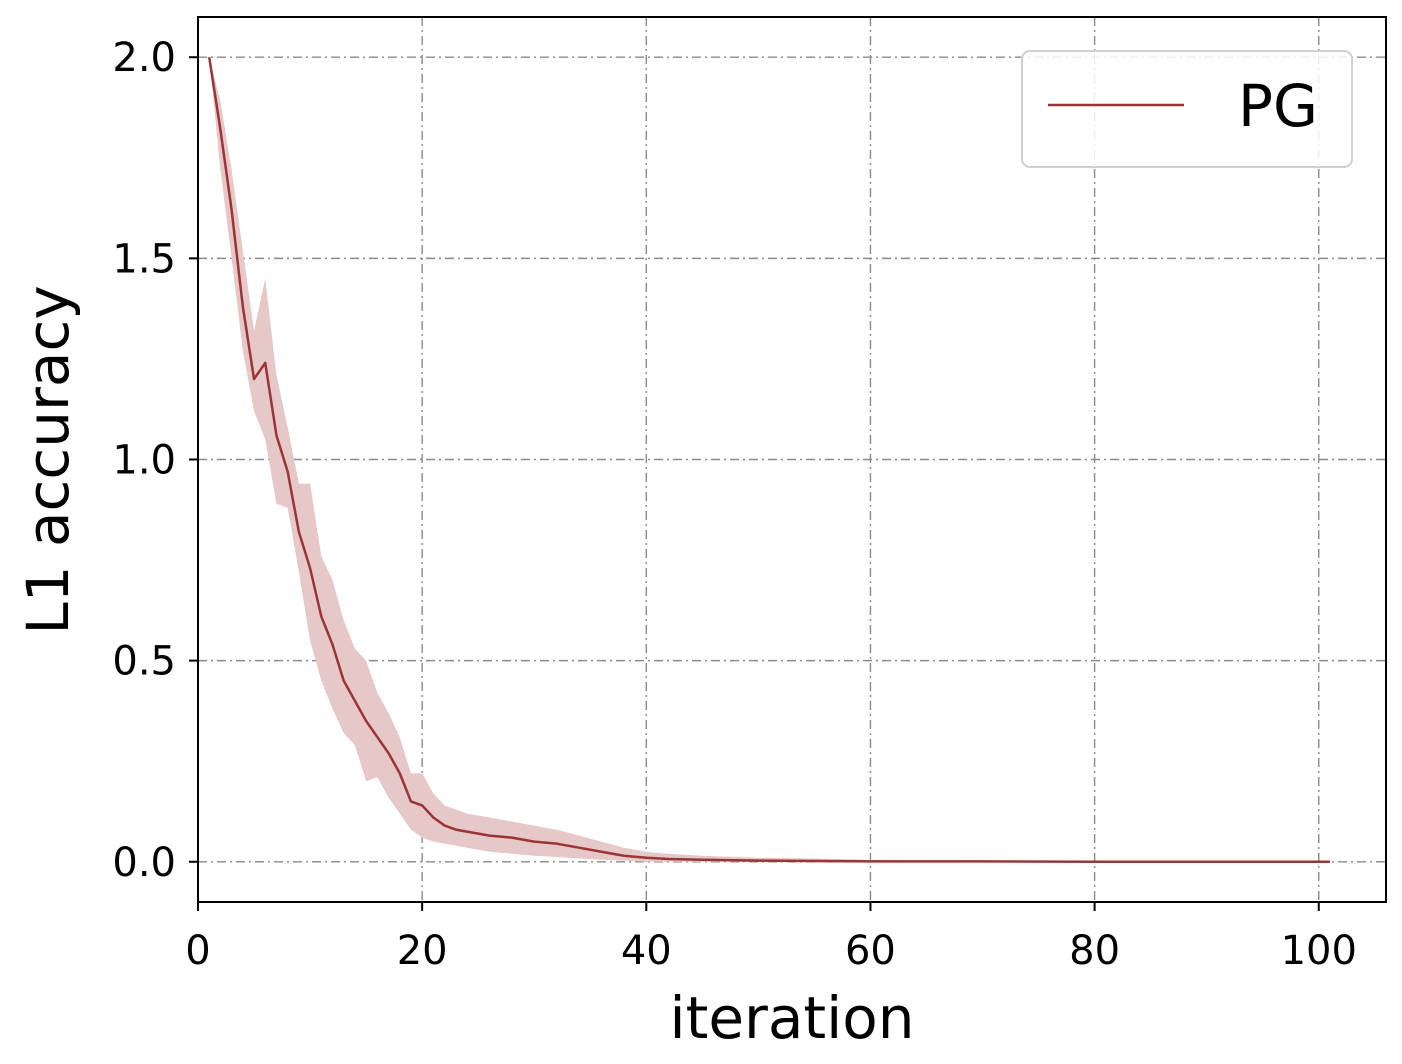 The height and width of the screenshot is (1064, 1402). I want to click on x-axis-label: iteration, so click(791, 1018).